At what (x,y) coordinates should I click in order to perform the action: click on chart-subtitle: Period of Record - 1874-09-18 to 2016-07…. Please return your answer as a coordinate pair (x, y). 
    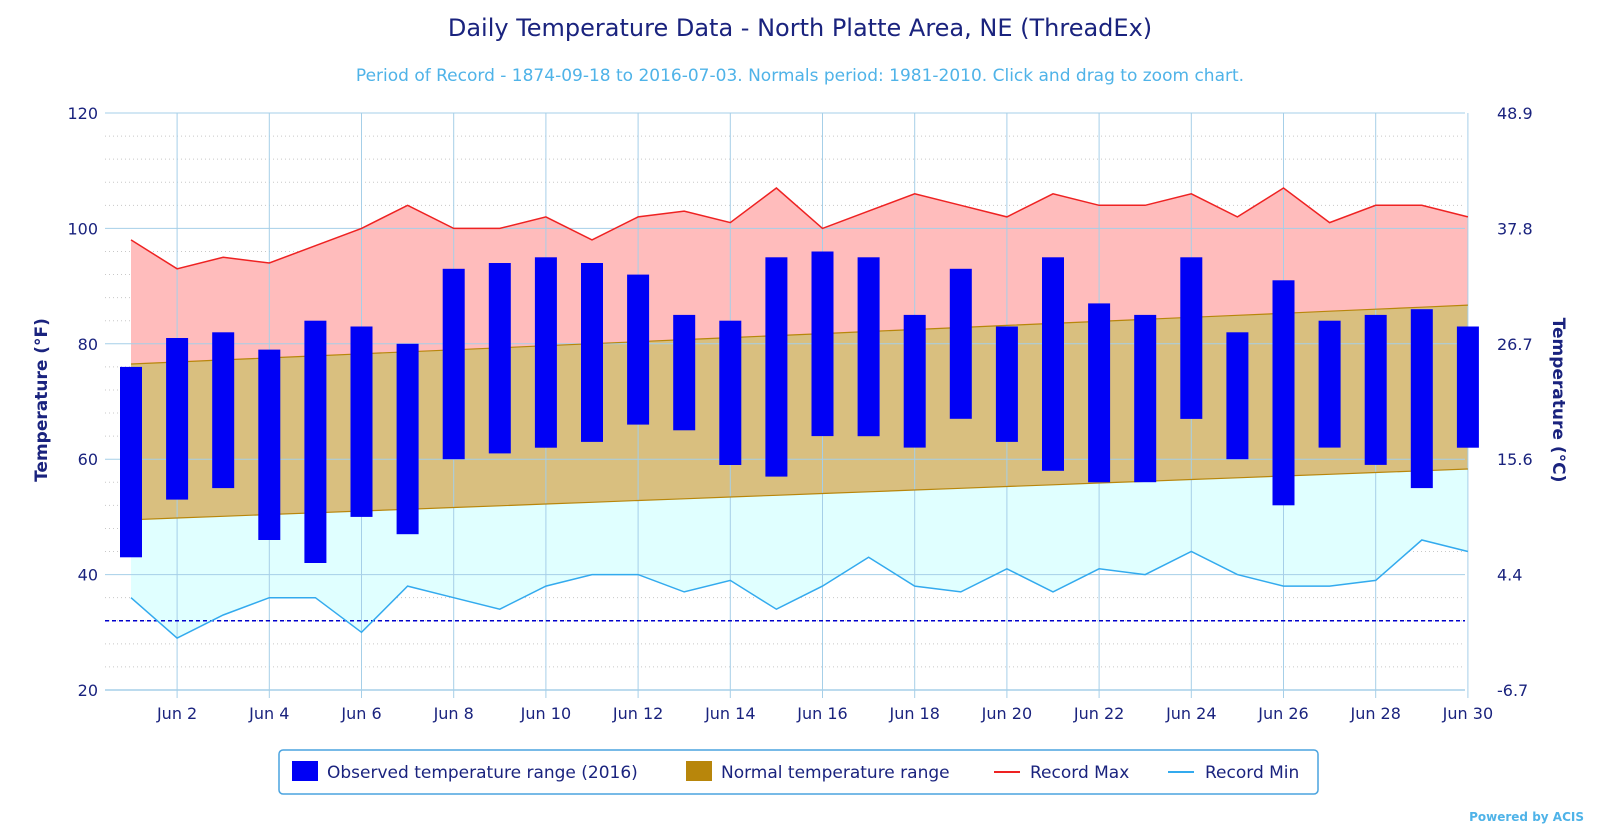
    Looking at the image, I should click on (800, 76).